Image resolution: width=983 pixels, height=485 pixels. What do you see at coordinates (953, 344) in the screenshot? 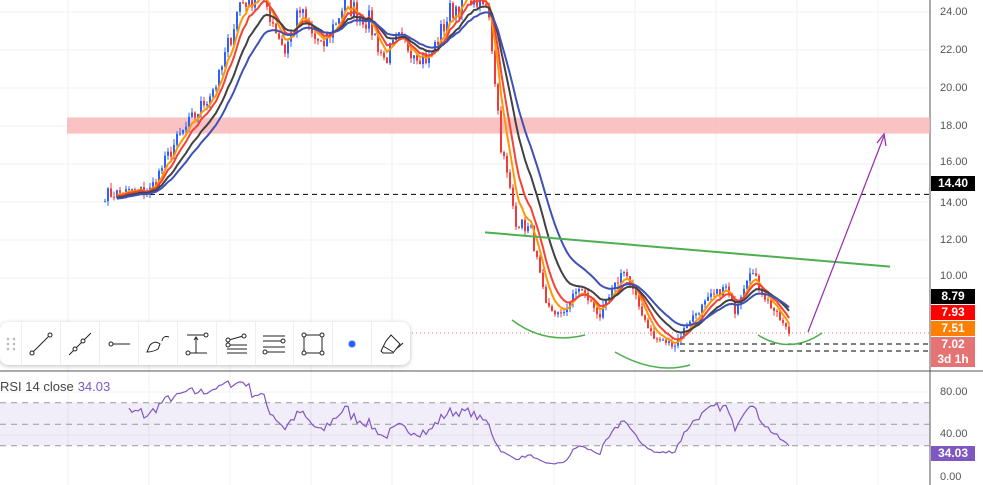
I see `last-price: 7.02` at bounding box center [953, 344].